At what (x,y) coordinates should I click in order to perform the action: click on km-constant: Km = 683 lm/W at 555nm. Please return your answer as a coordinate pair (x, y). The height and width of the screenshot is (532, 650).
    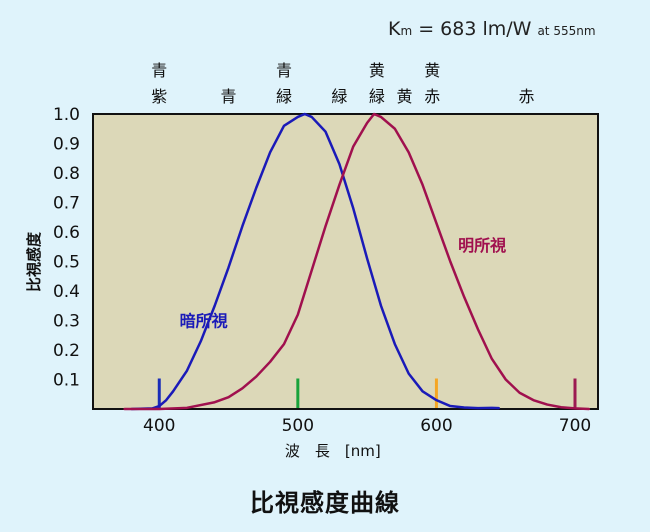
    Looking at the image, I should click on (492, 29).